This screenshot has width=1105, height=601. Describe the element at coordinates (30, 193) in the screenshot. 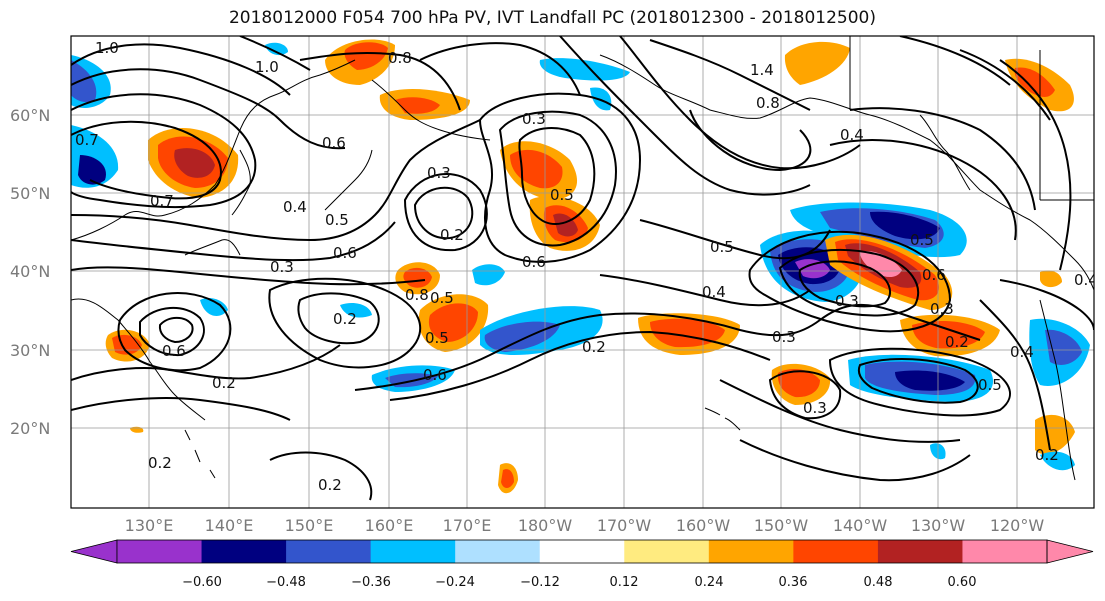

I see `lat-label: 50°N` at that location.